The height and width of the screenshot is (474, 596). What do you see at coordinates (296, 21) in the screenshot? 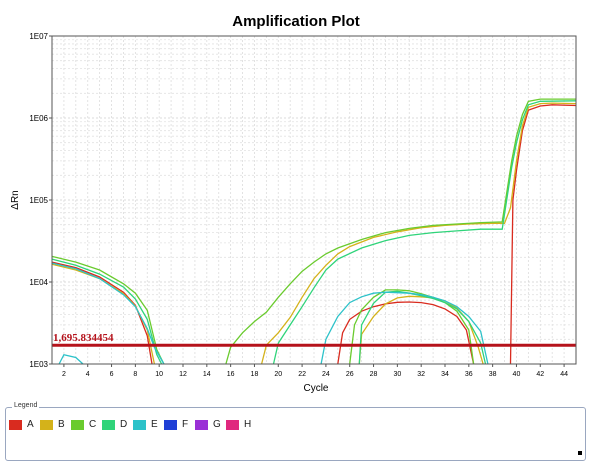
I see `chart-title: Amplification Plot` at bounding box center [296, 21].